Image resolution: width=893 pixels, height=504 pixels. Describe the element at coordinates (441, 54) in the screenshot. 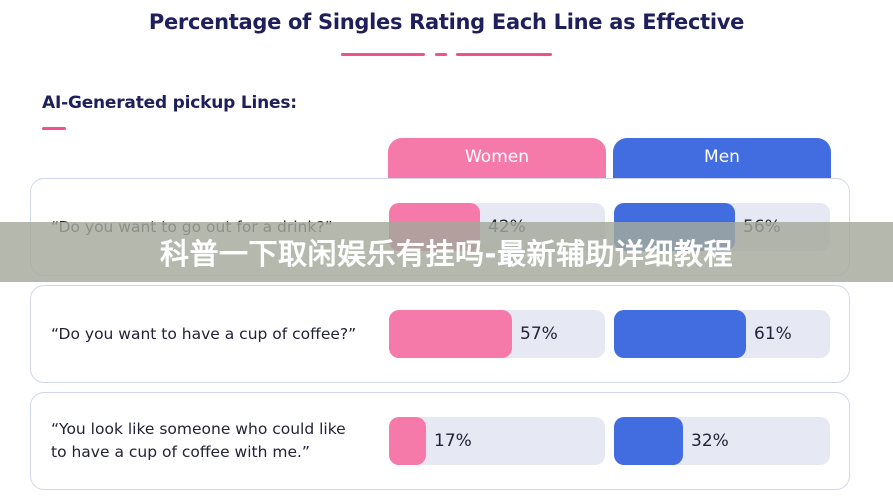

I see `title-underline-short` at that location.